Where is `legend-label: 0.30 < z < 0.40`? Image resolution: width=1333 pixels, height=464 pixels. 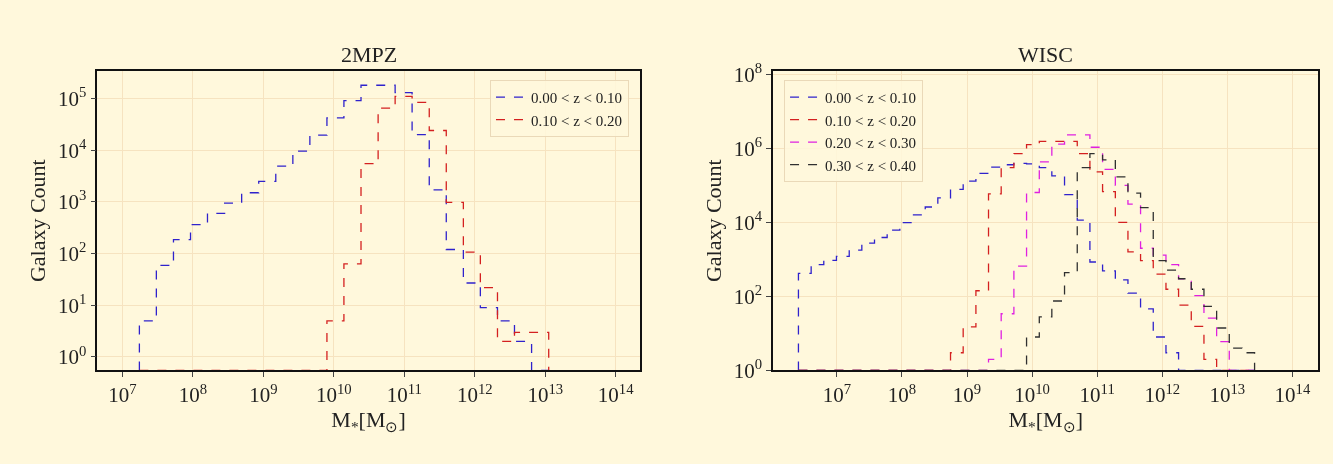 legend-label: 0.30 < z < 0.40 is located at coordinates (871, 165).